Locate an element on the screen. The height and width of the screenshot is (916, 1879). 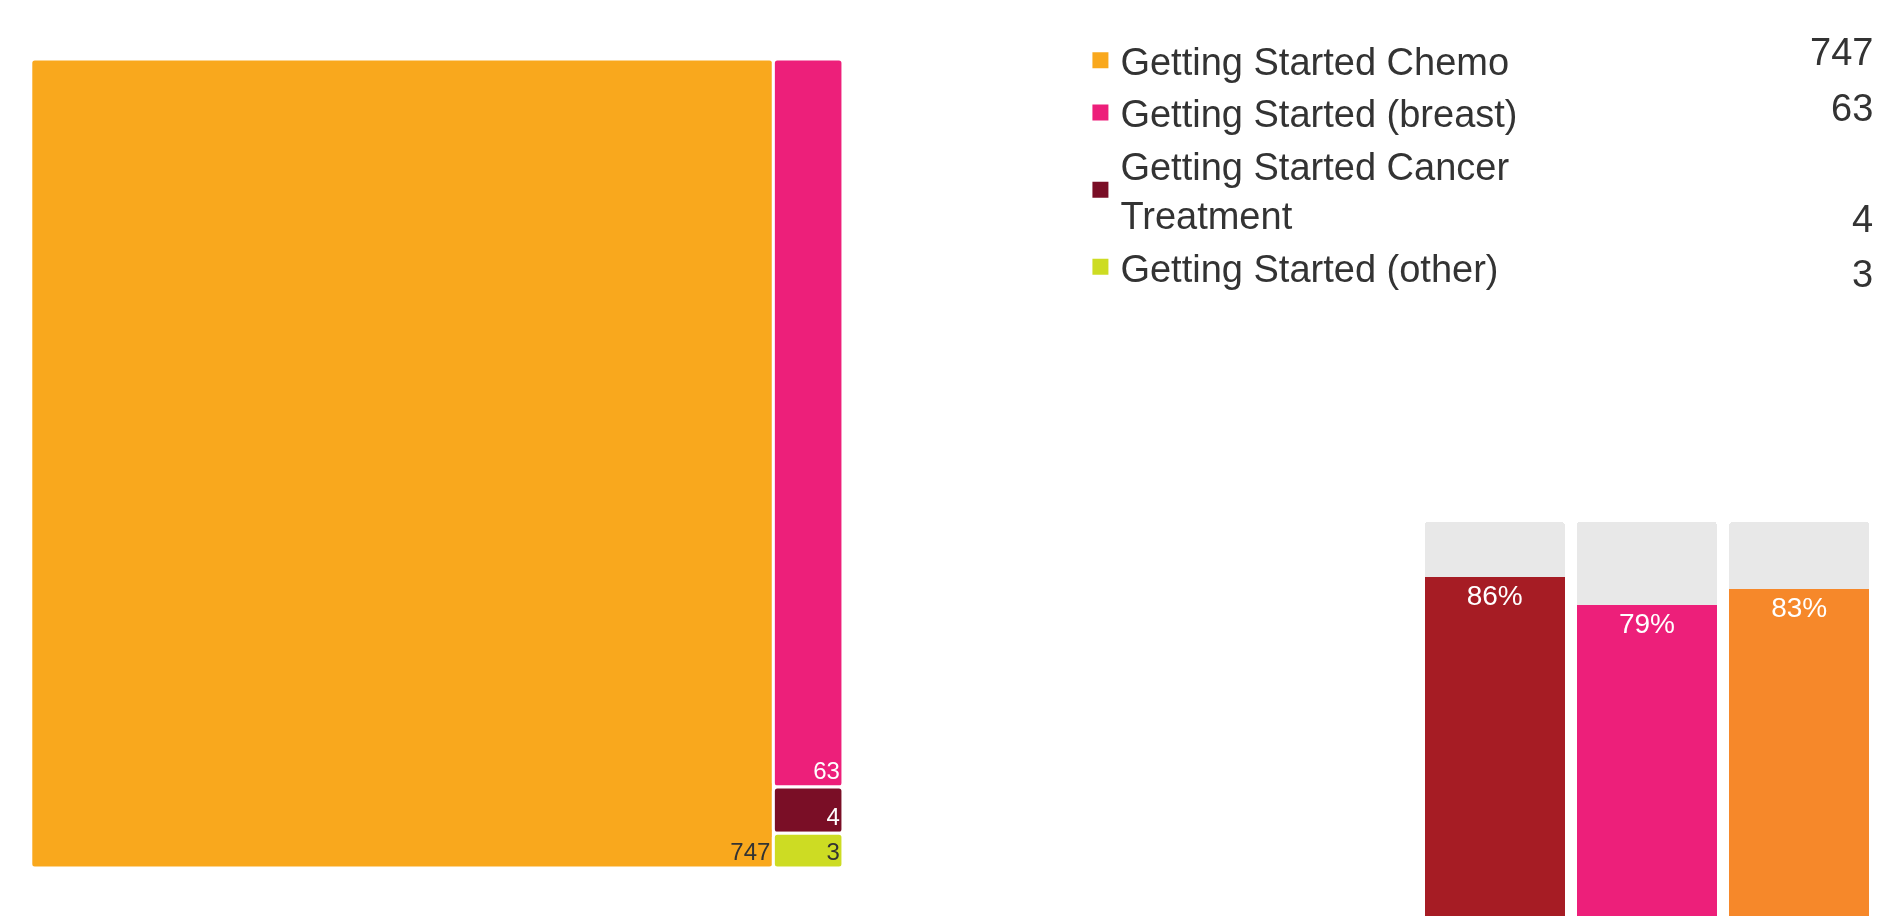
text: 4 is located at coordinates (833, 817).